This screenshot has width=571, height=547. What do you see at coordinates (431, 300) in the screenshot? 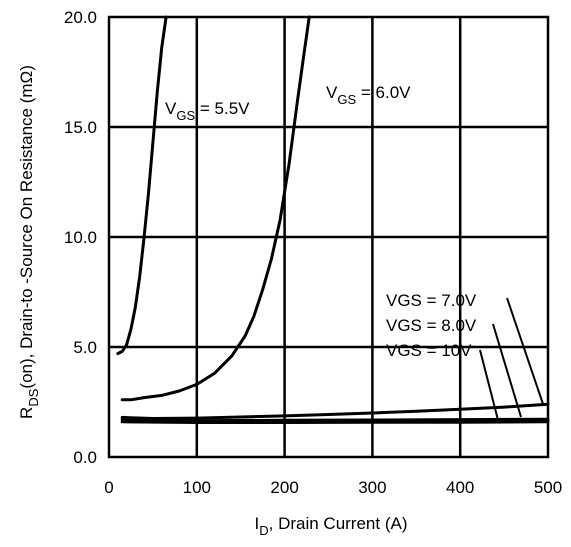
I see `annotation-vgs-7-0: VGS = 7.0V` at bounding box center [431, 300].